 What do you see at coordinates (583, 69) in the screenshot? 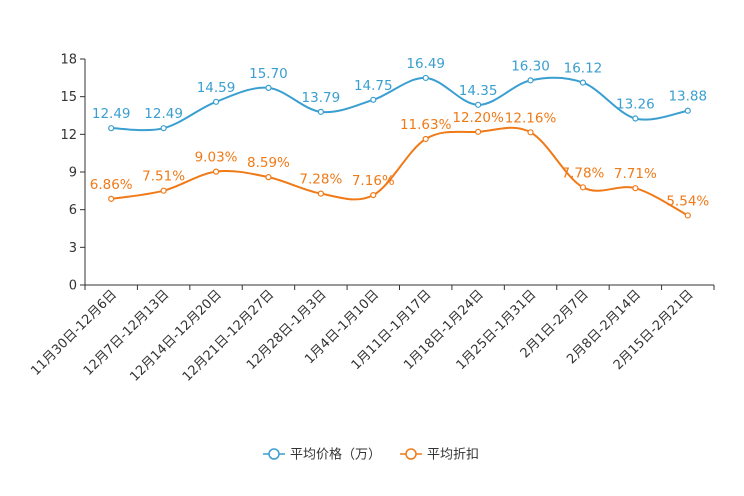
I see `data-label: 16.12` at bounding box center [583, 69].